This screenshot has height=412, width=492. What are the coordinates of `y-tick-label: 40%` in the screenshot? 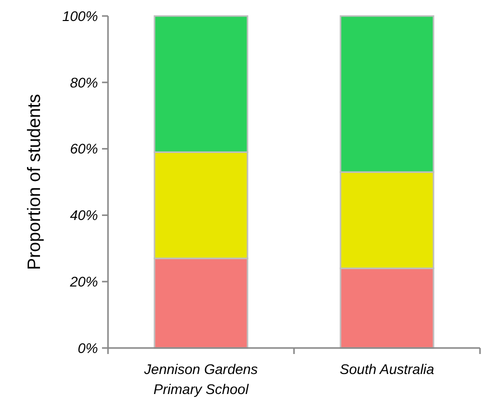 It's located at (84, 215).